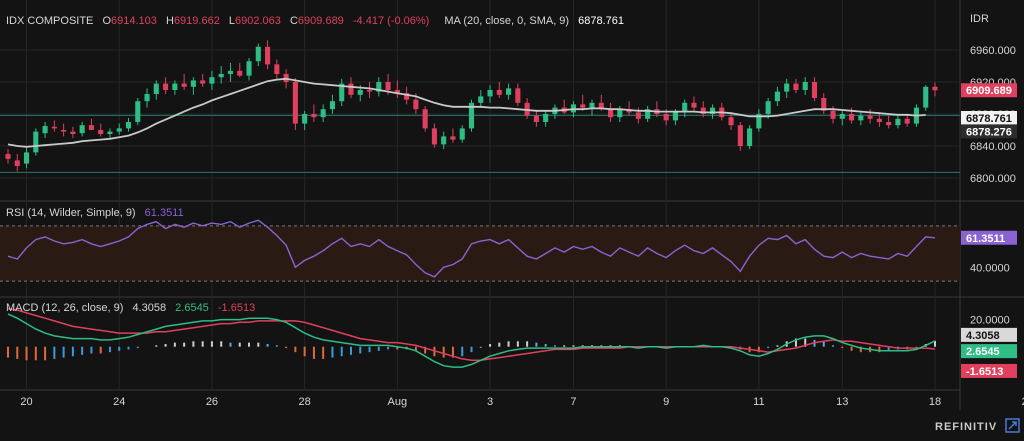 The image size is (1024, 441). I want to click on open-letter: O, so click(106, 21).